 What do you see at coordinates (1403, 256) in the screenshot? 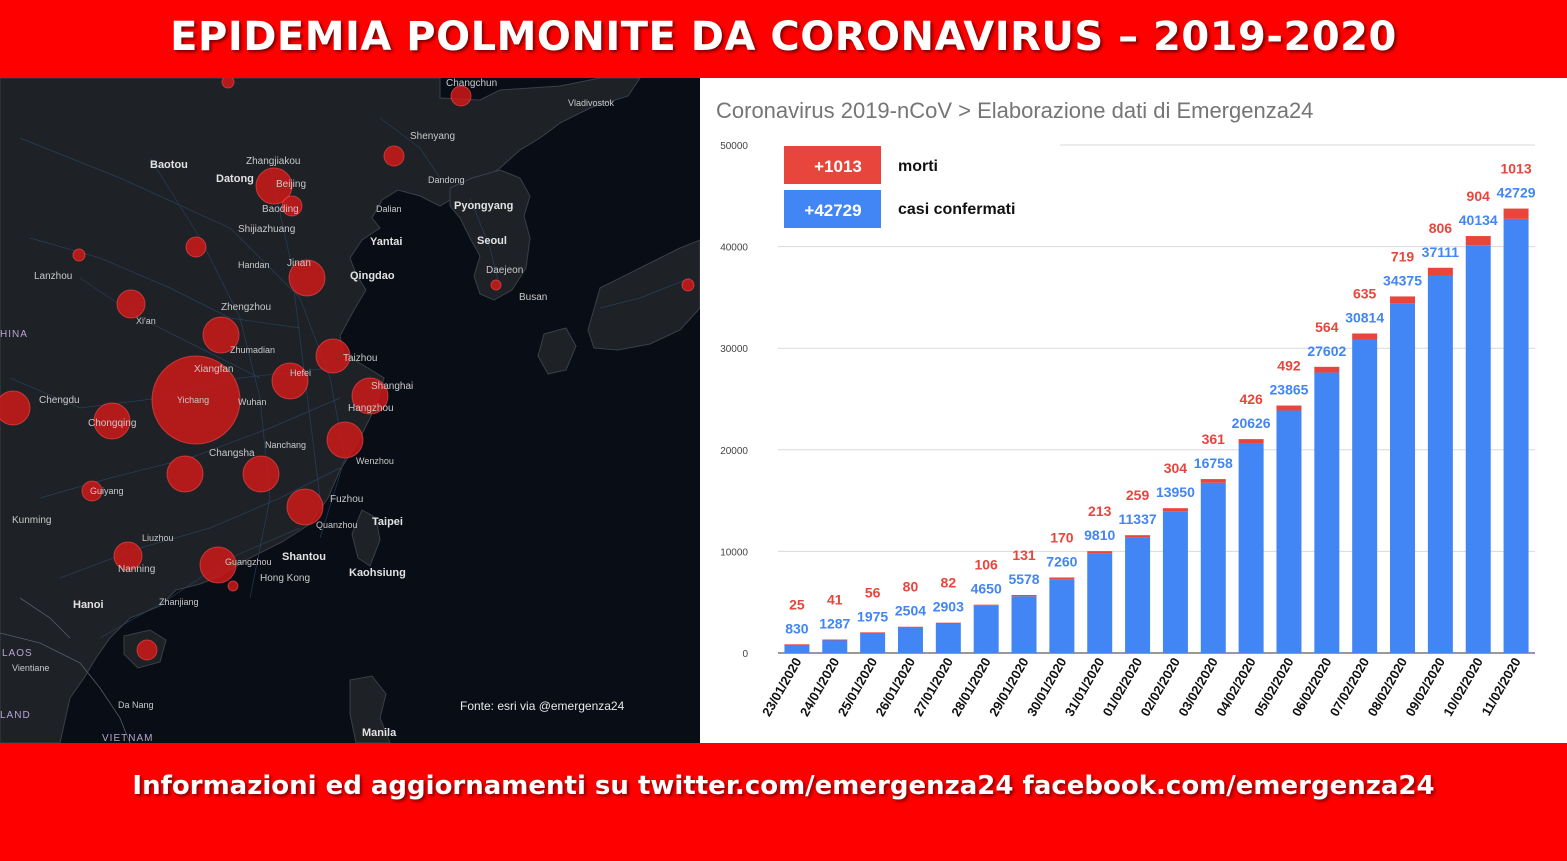
I see `data-label-deaths: 719` at bounding box center [1403, 256].